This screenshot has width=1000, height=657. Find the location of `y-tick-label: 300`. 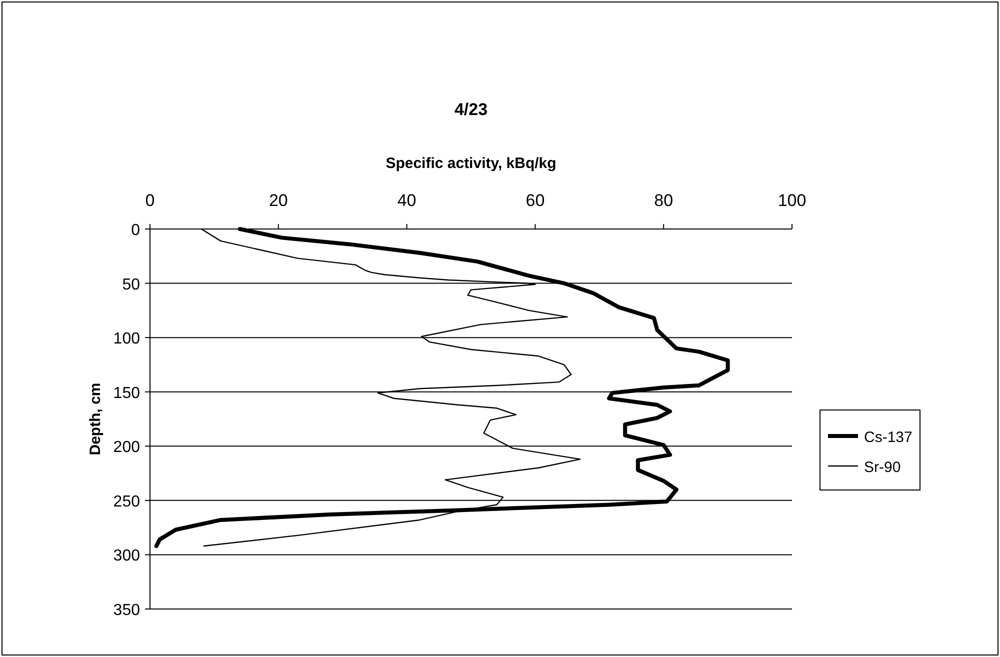

y-tick-label: 300 is located at coordinates (126, 556).